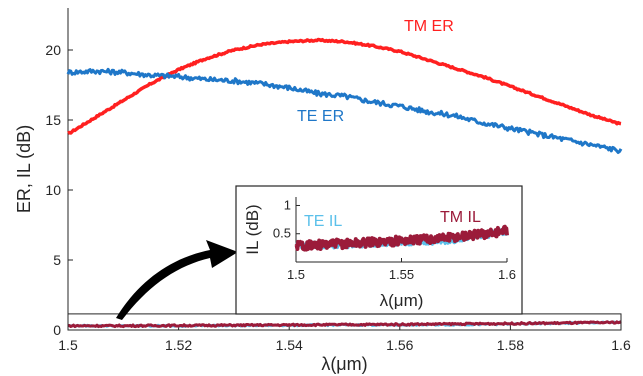 This screenshot has height=376, width=643. I want to click on x-tick-label: 1.54, so click(289, 345).